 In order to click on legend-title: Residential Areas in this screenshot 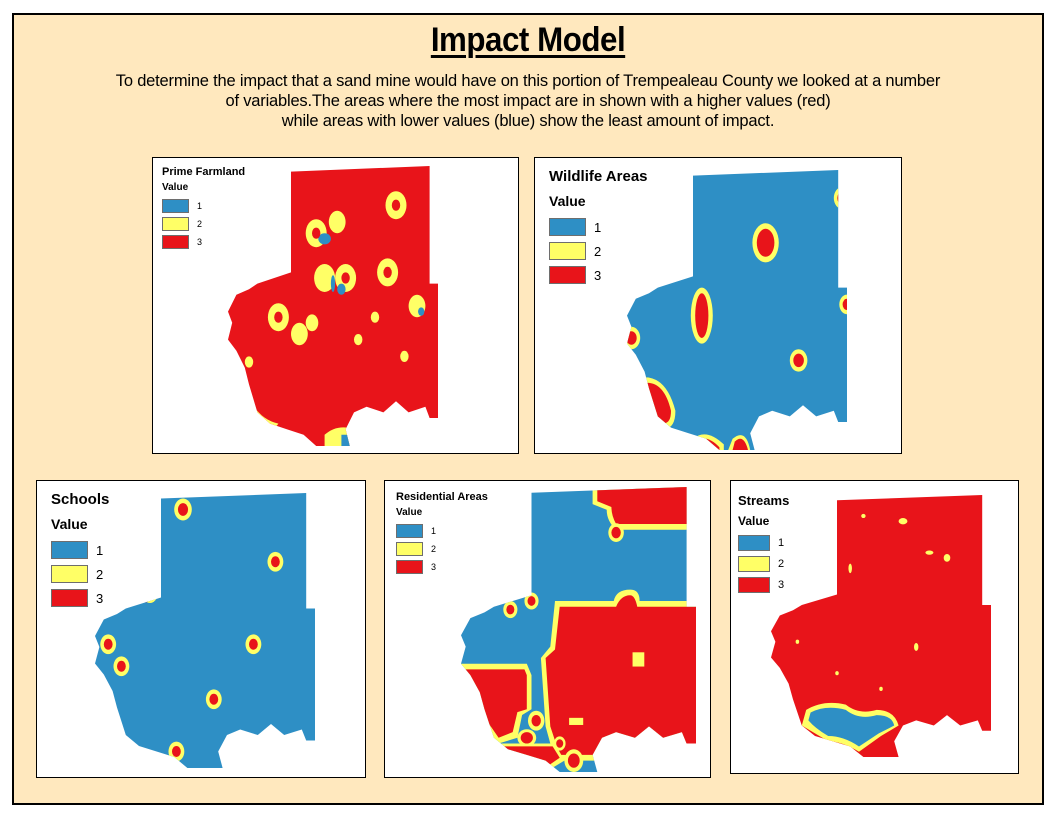, I will do `click(442, 497)`.